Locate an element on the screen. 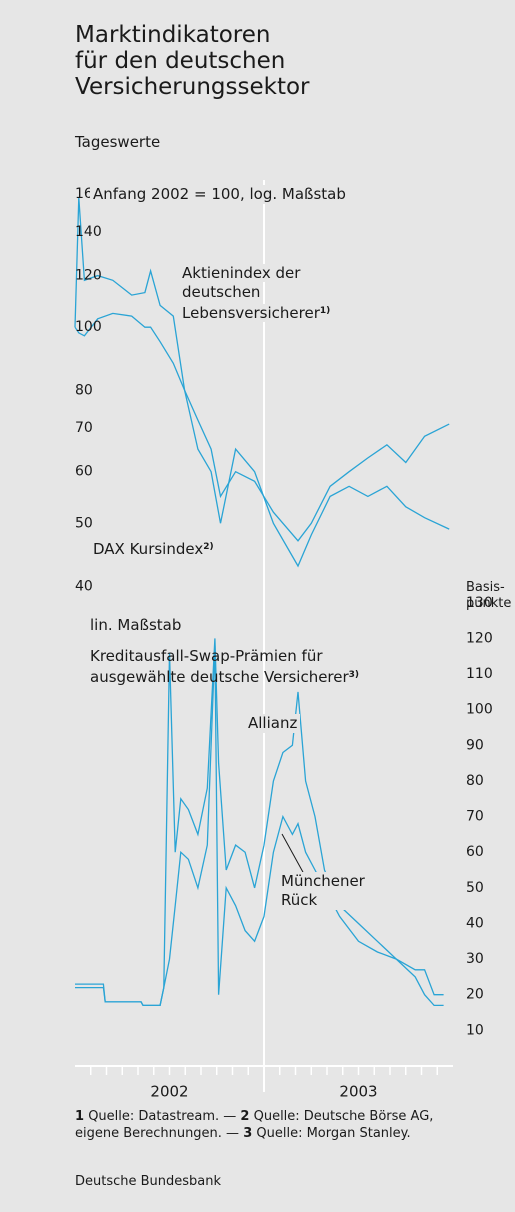 The height and width of the screenshot is (1212, 515). y-label: Basis- punkte is located at coordinates (488, 596).